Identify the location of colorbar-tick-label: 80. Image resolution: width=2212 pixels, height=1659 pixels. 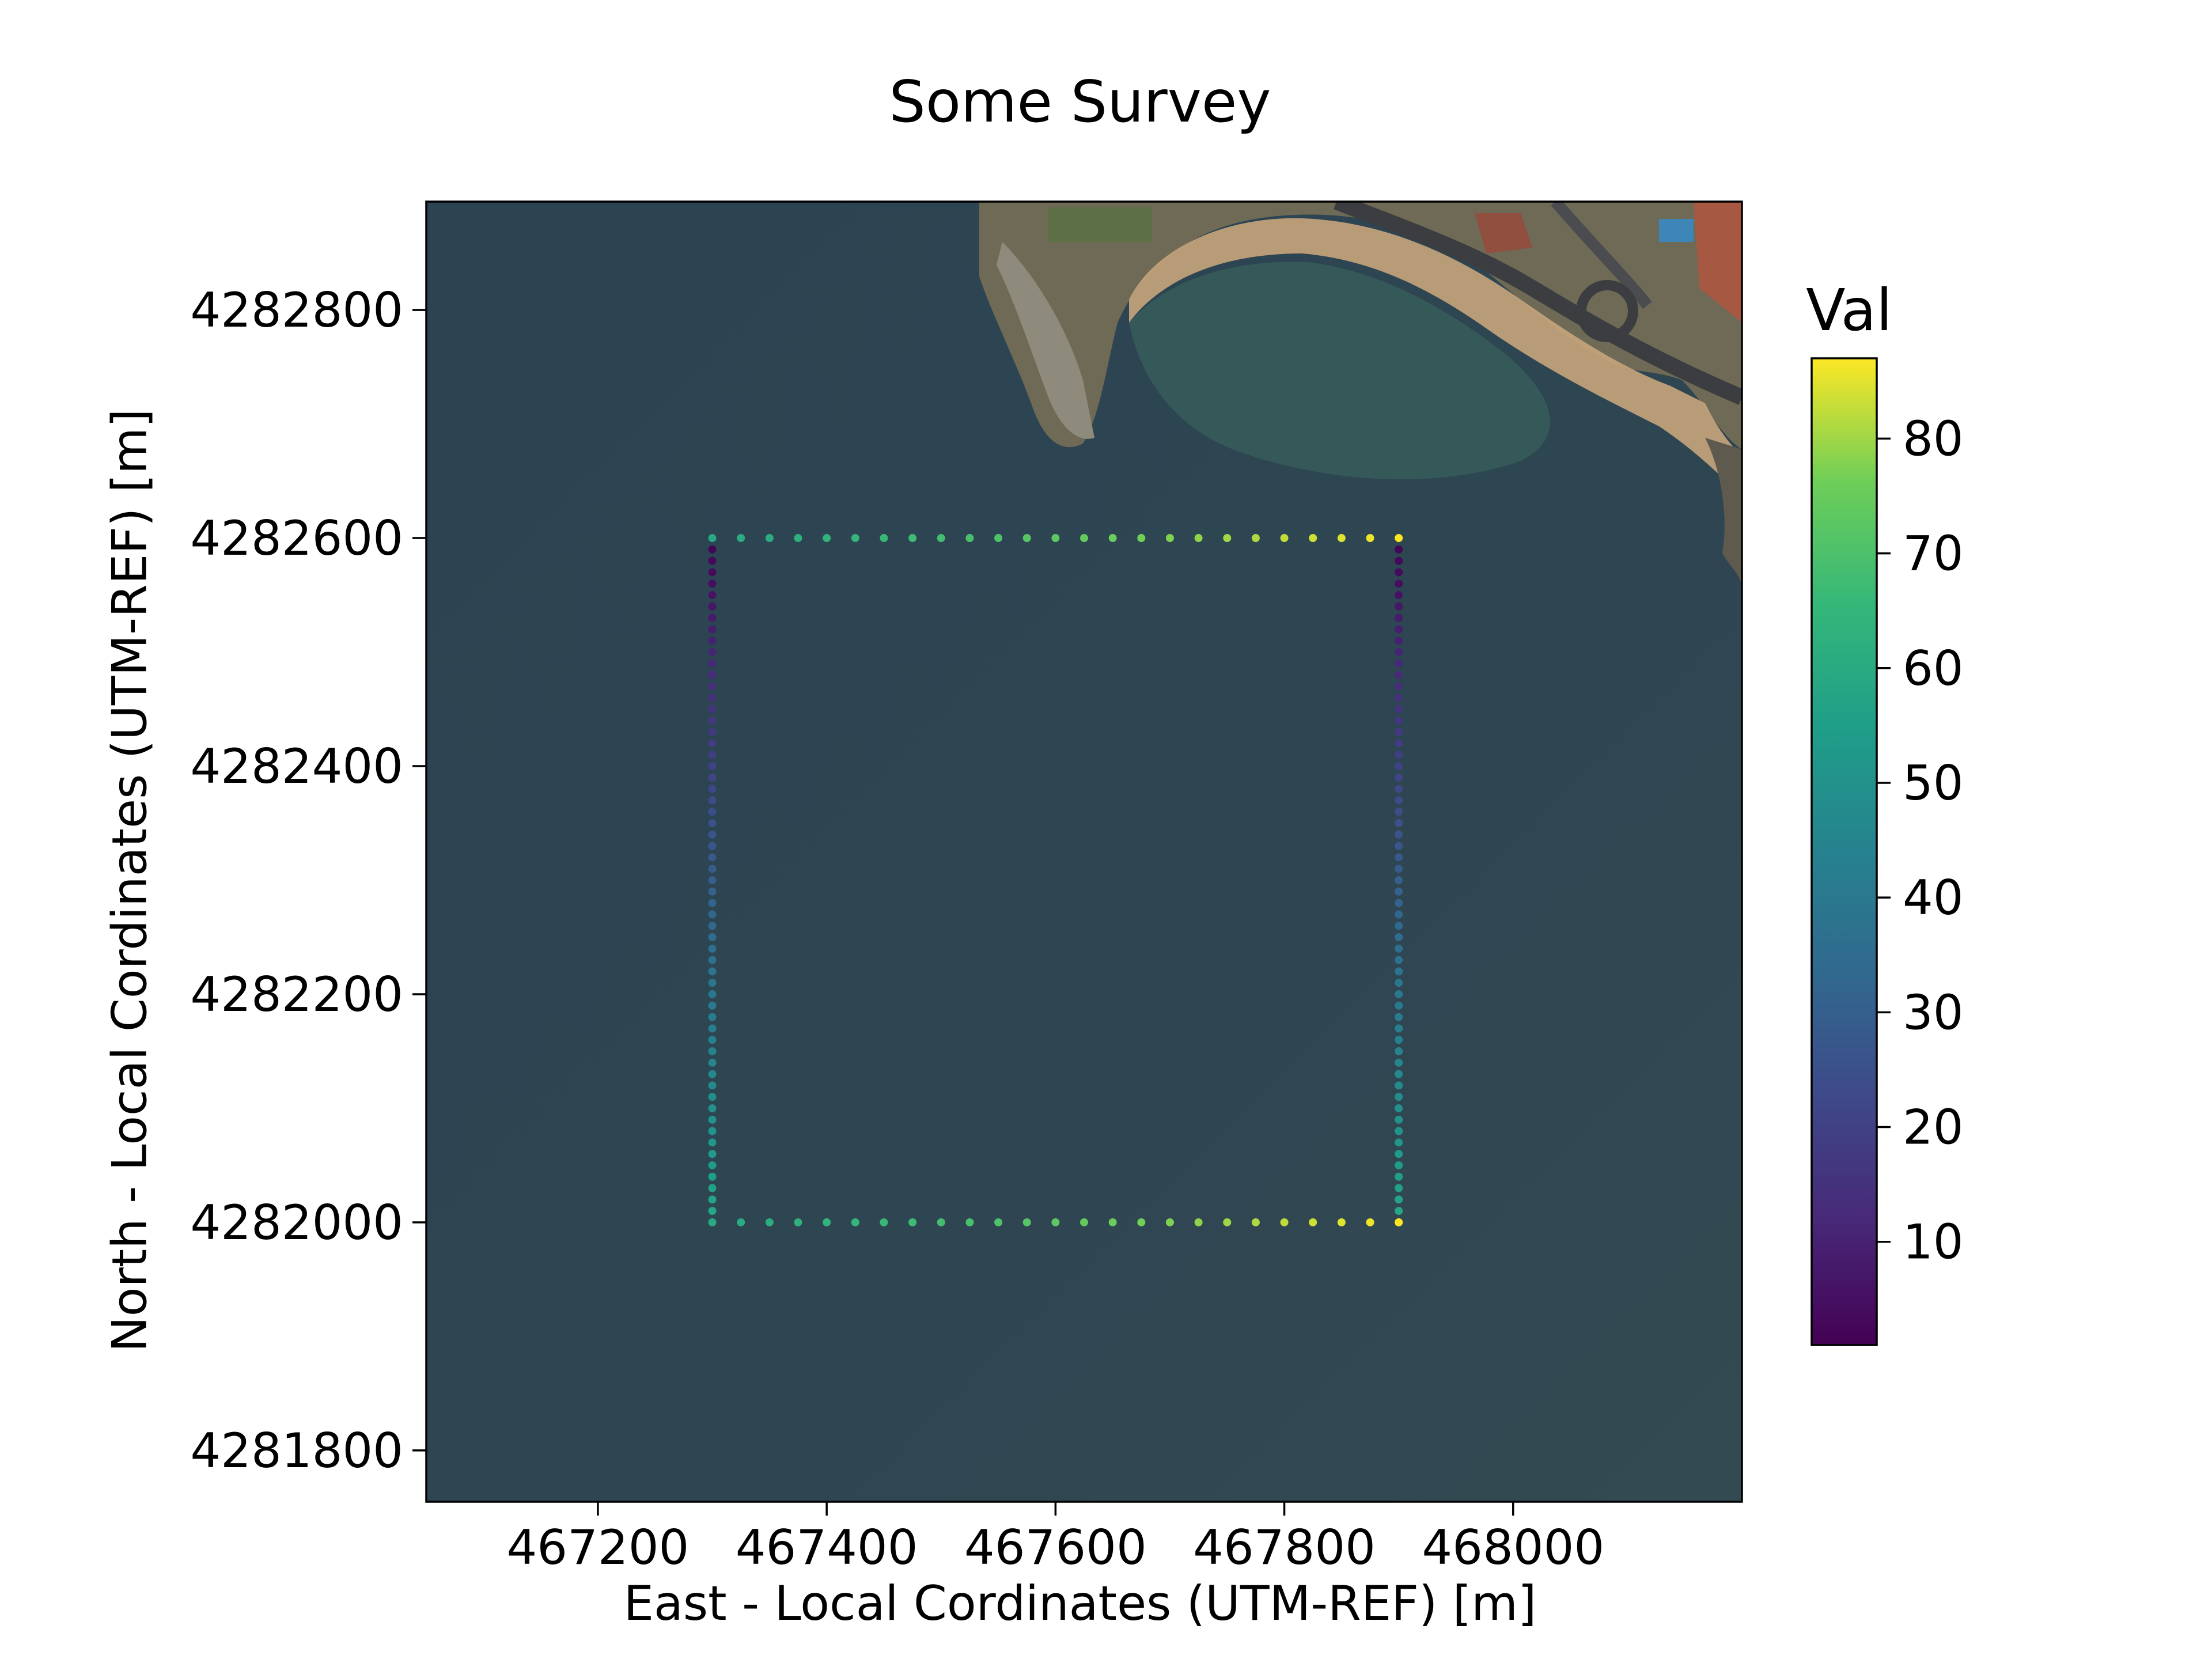
(1933, 439).